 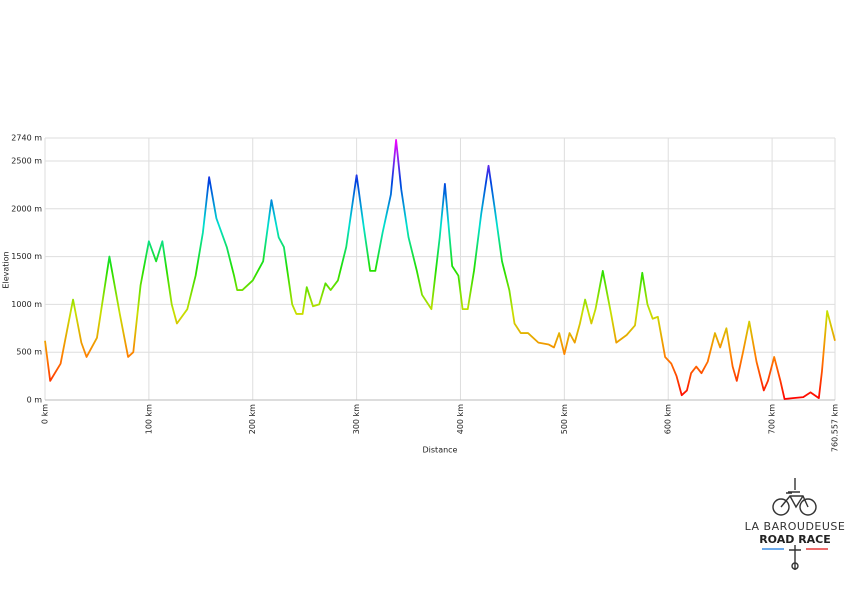 I want to click on x-tick-label: 400 km, so click(x=460, y=419).